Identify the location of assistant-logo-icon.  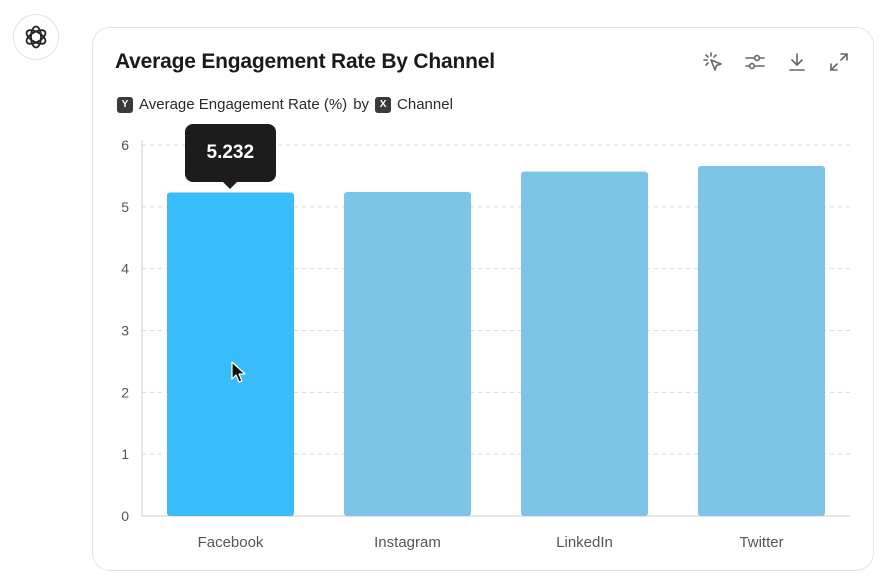
(36, 37).